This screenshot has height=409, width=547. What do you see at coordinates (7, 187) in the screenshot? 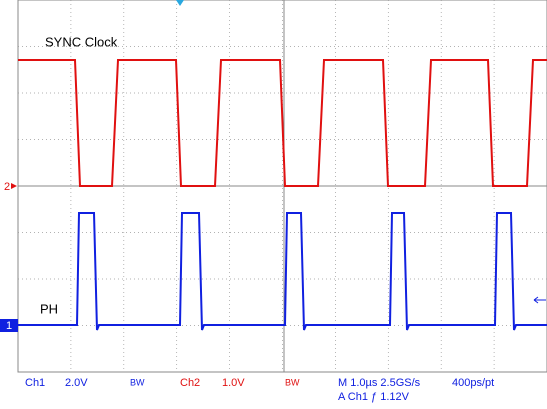
I see `ch2-ground-marker: 2` at bounding box center [7, 187].